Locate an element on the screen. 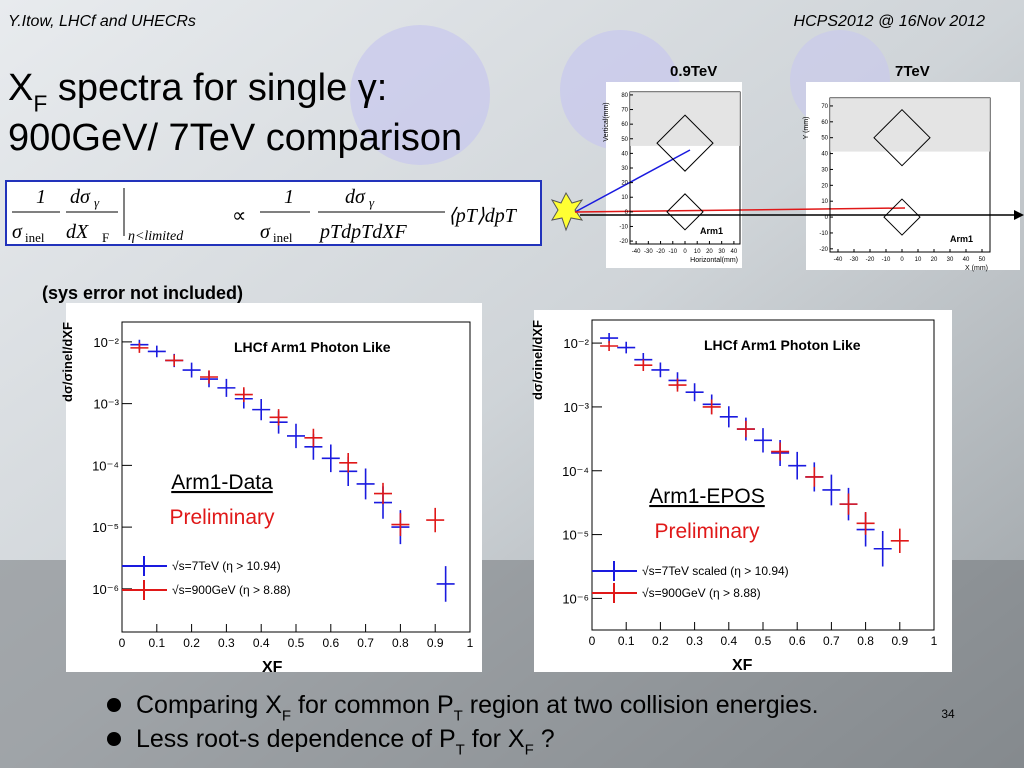 Image resolution: width=1024 pixels, height=768 pixels. decor is located at coordinates (420, 95).